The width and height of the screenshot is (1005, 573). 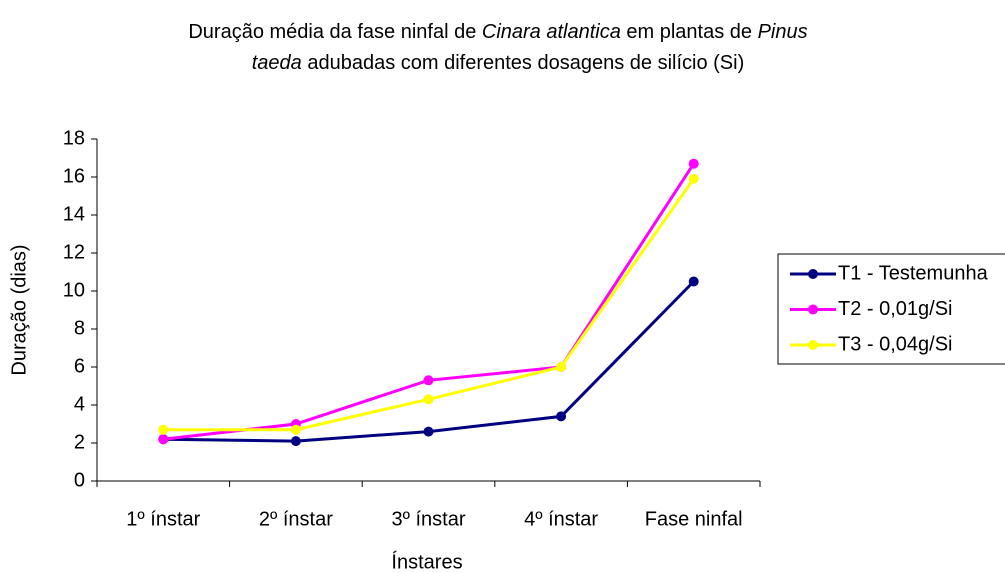 What do you see at coordinates (163, 519) in the screenshot?
I see `x-tick-label: 1º ínstar` at bounding box center [163, 519].